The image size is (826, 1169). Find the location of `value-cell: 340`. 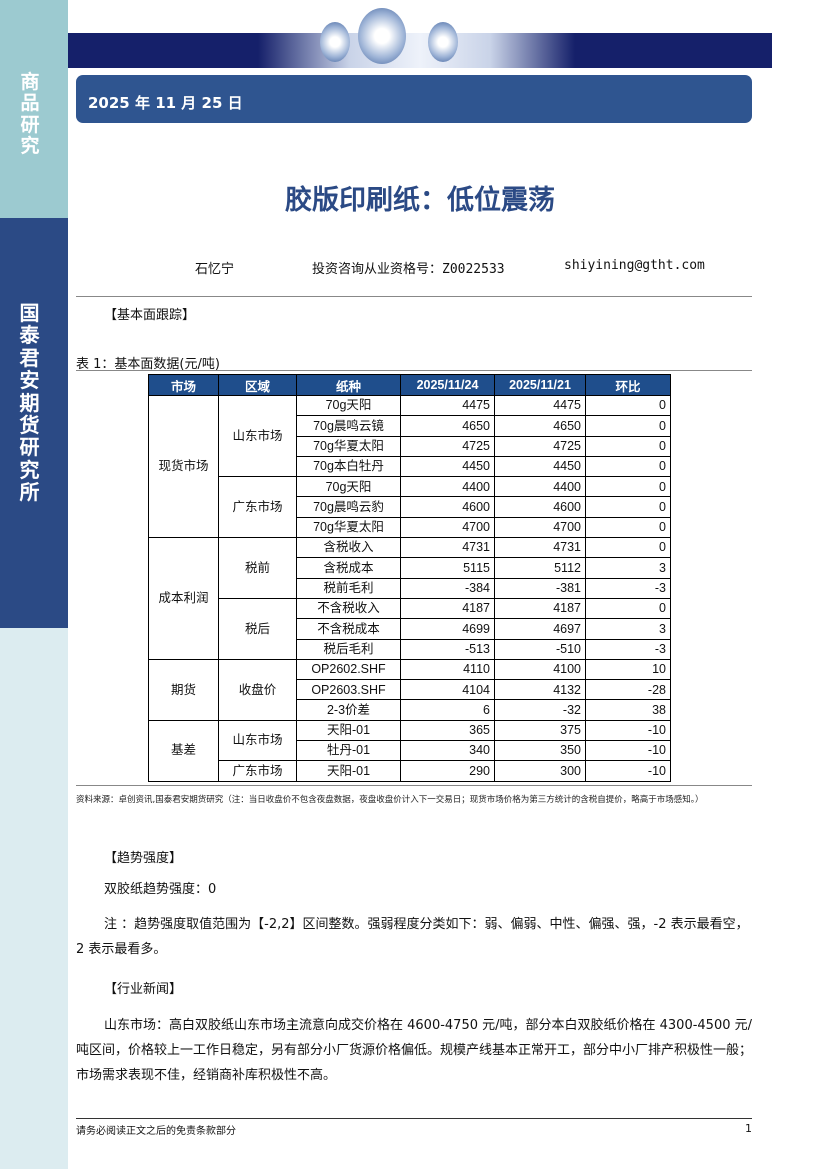

value-cell: 340 is located at coordinates (447, 751).